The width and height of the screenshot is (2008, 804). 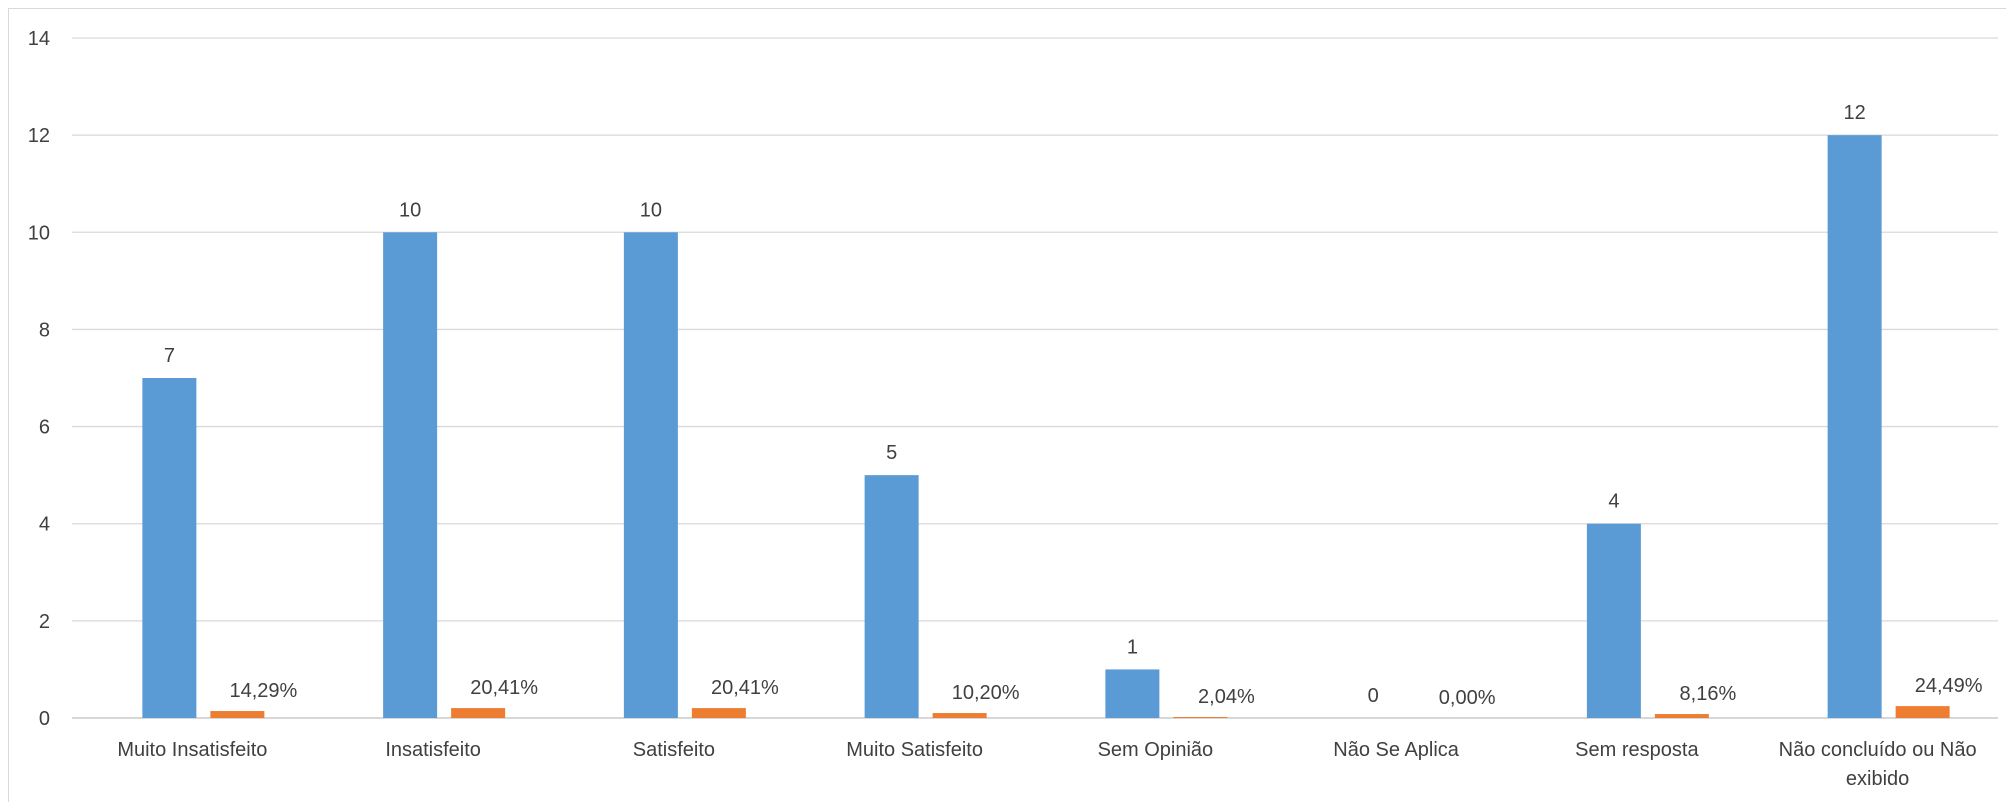 I want to click on data-label-series-1: 1, so click(x=1132, y=647).